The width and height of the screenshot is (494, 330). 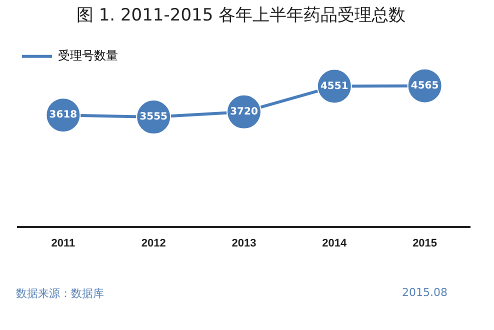 I want to click on data-label: 4551, so click(x=334, y=86).